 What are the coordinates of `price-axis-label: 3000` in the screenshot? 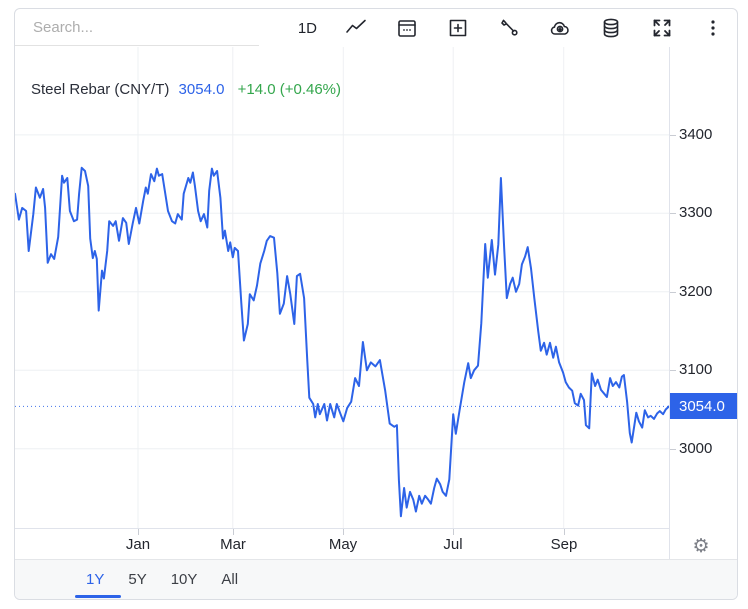 It's located at (696, 448).